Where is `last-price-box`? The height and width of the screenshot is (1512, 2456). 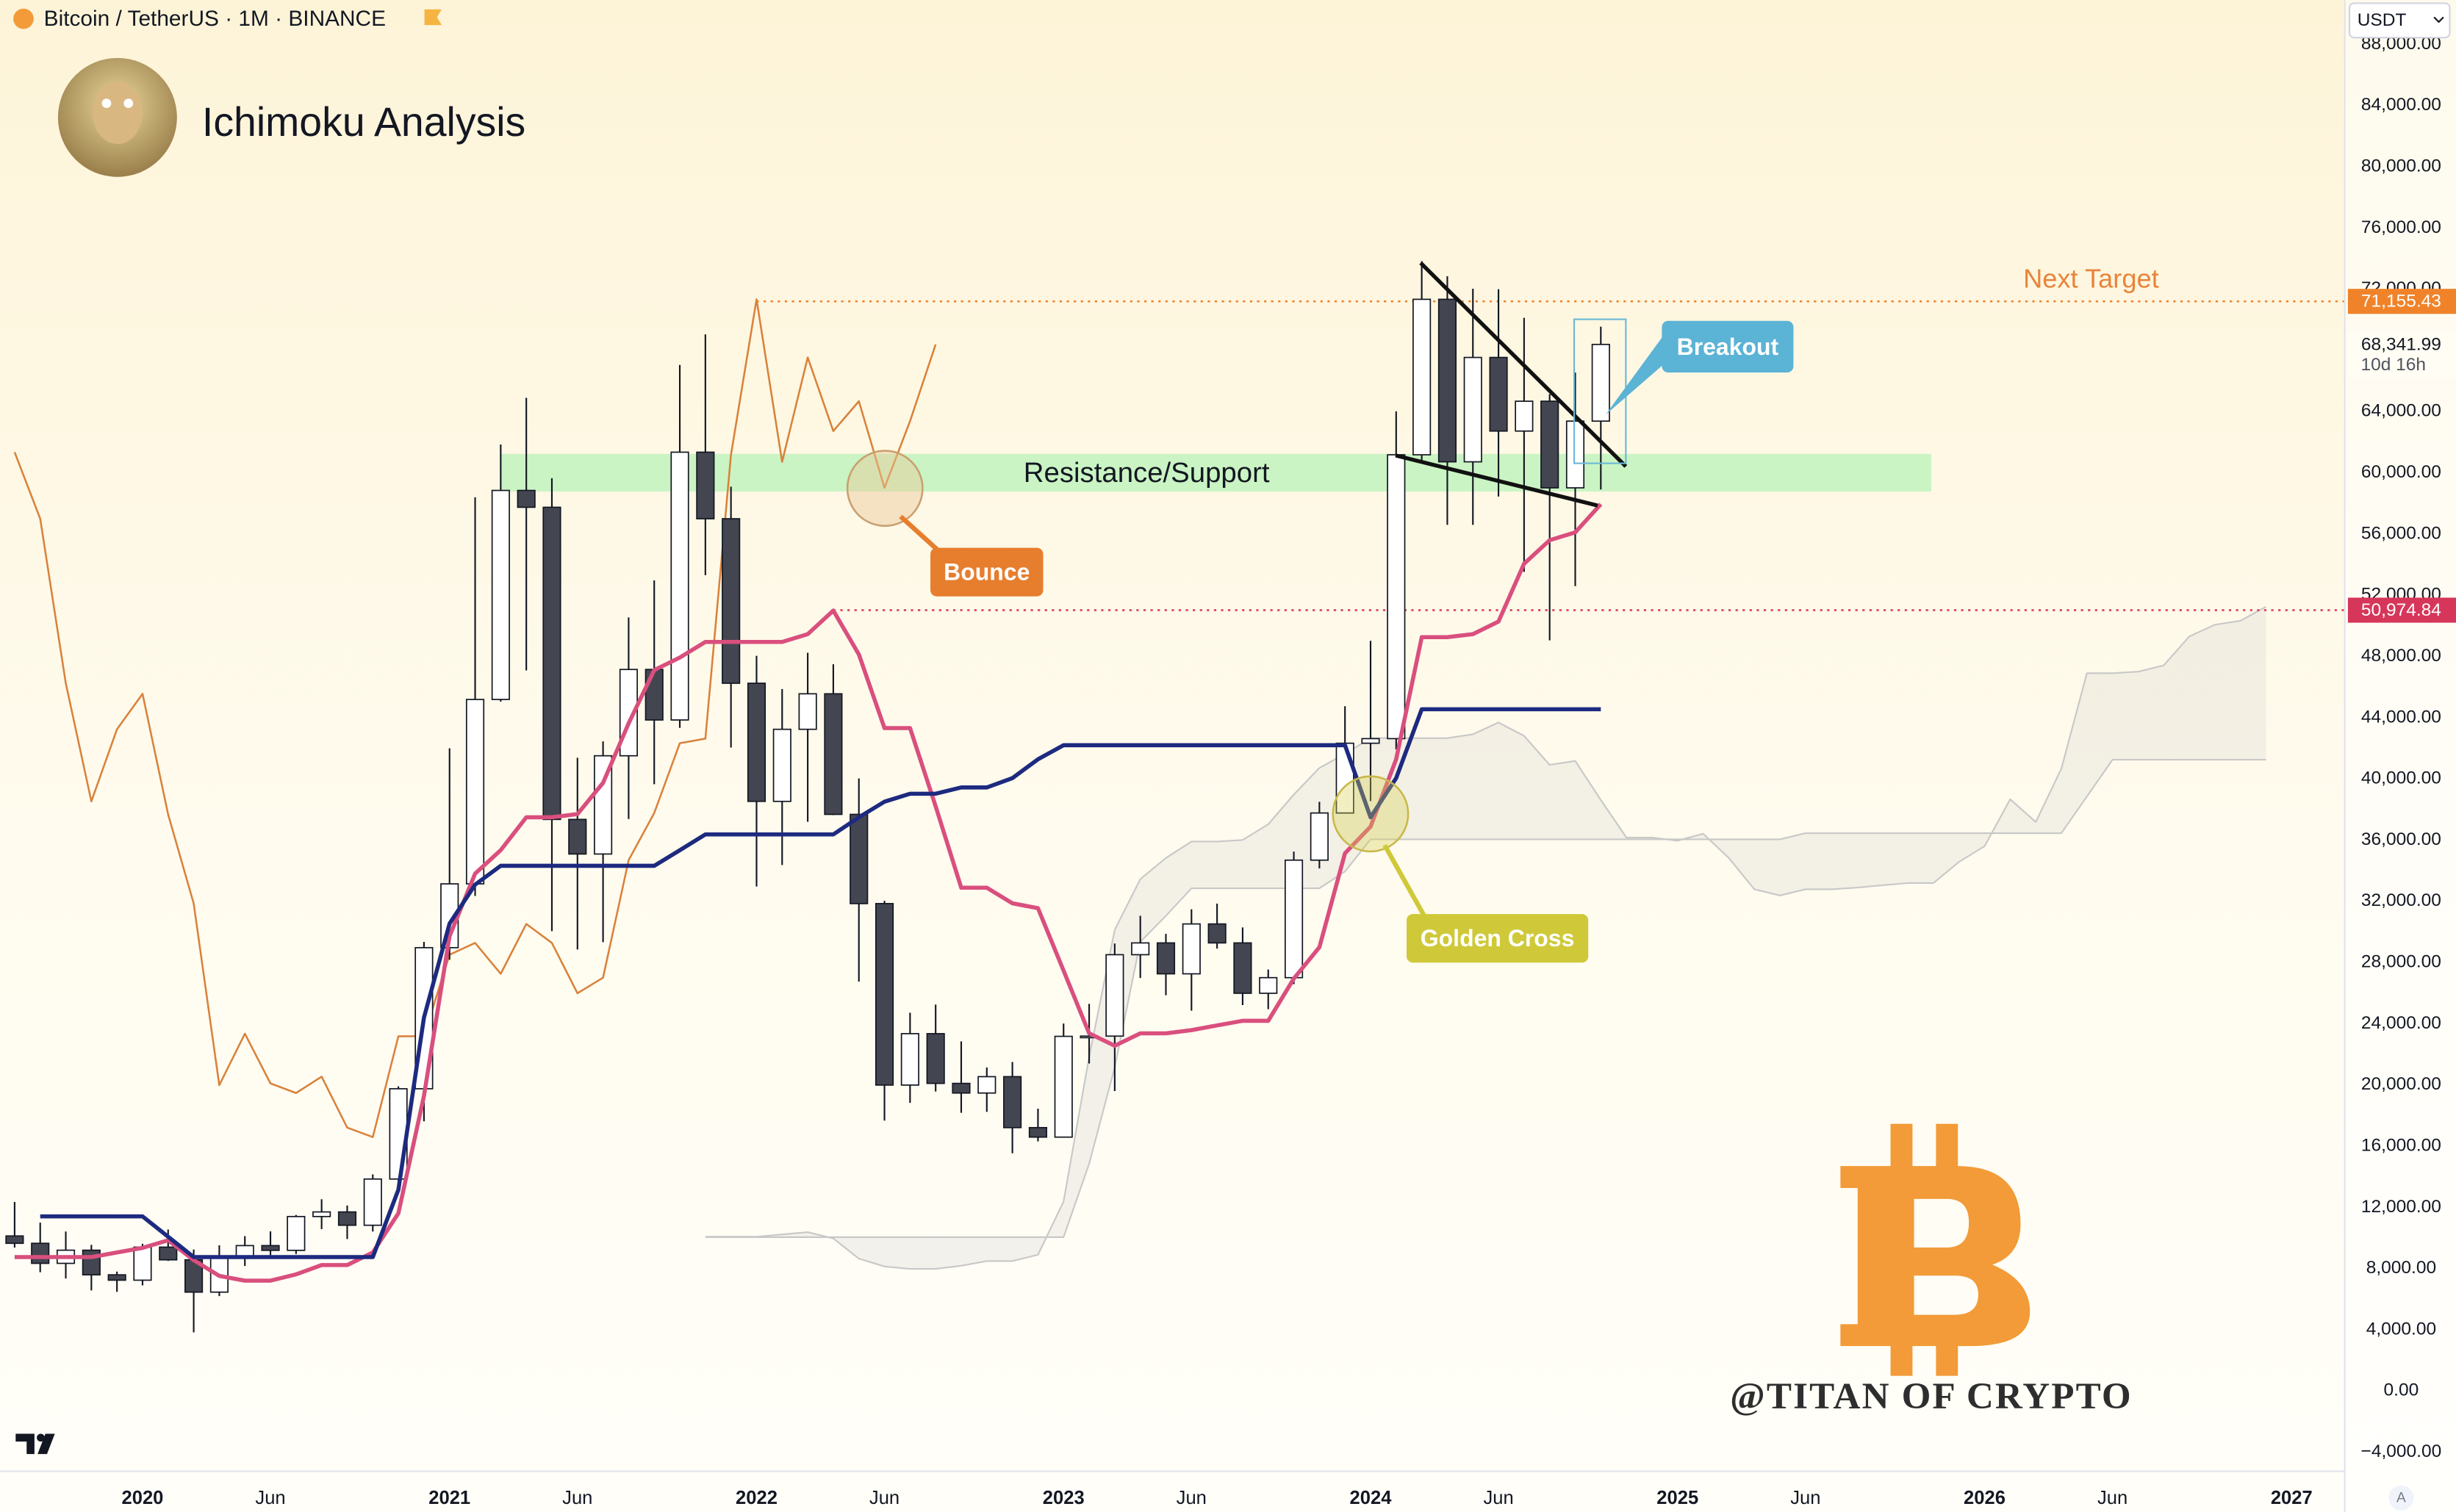
last-price-box is located at coordinates (2402, 354).